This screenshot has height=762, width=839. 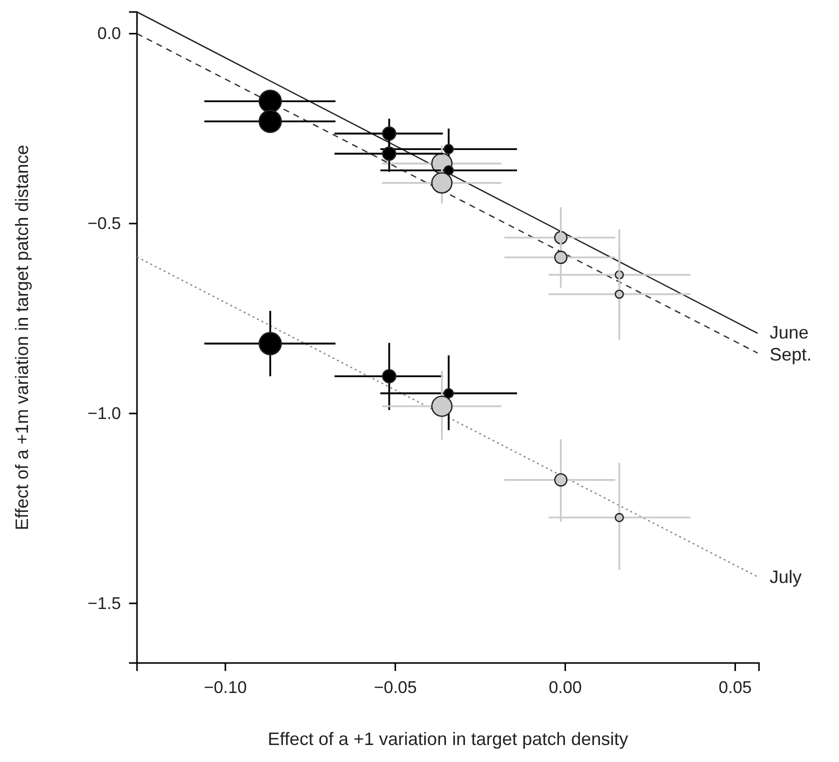 I want to click on y-tick-label: −1.0, so click(x=104, y=413).